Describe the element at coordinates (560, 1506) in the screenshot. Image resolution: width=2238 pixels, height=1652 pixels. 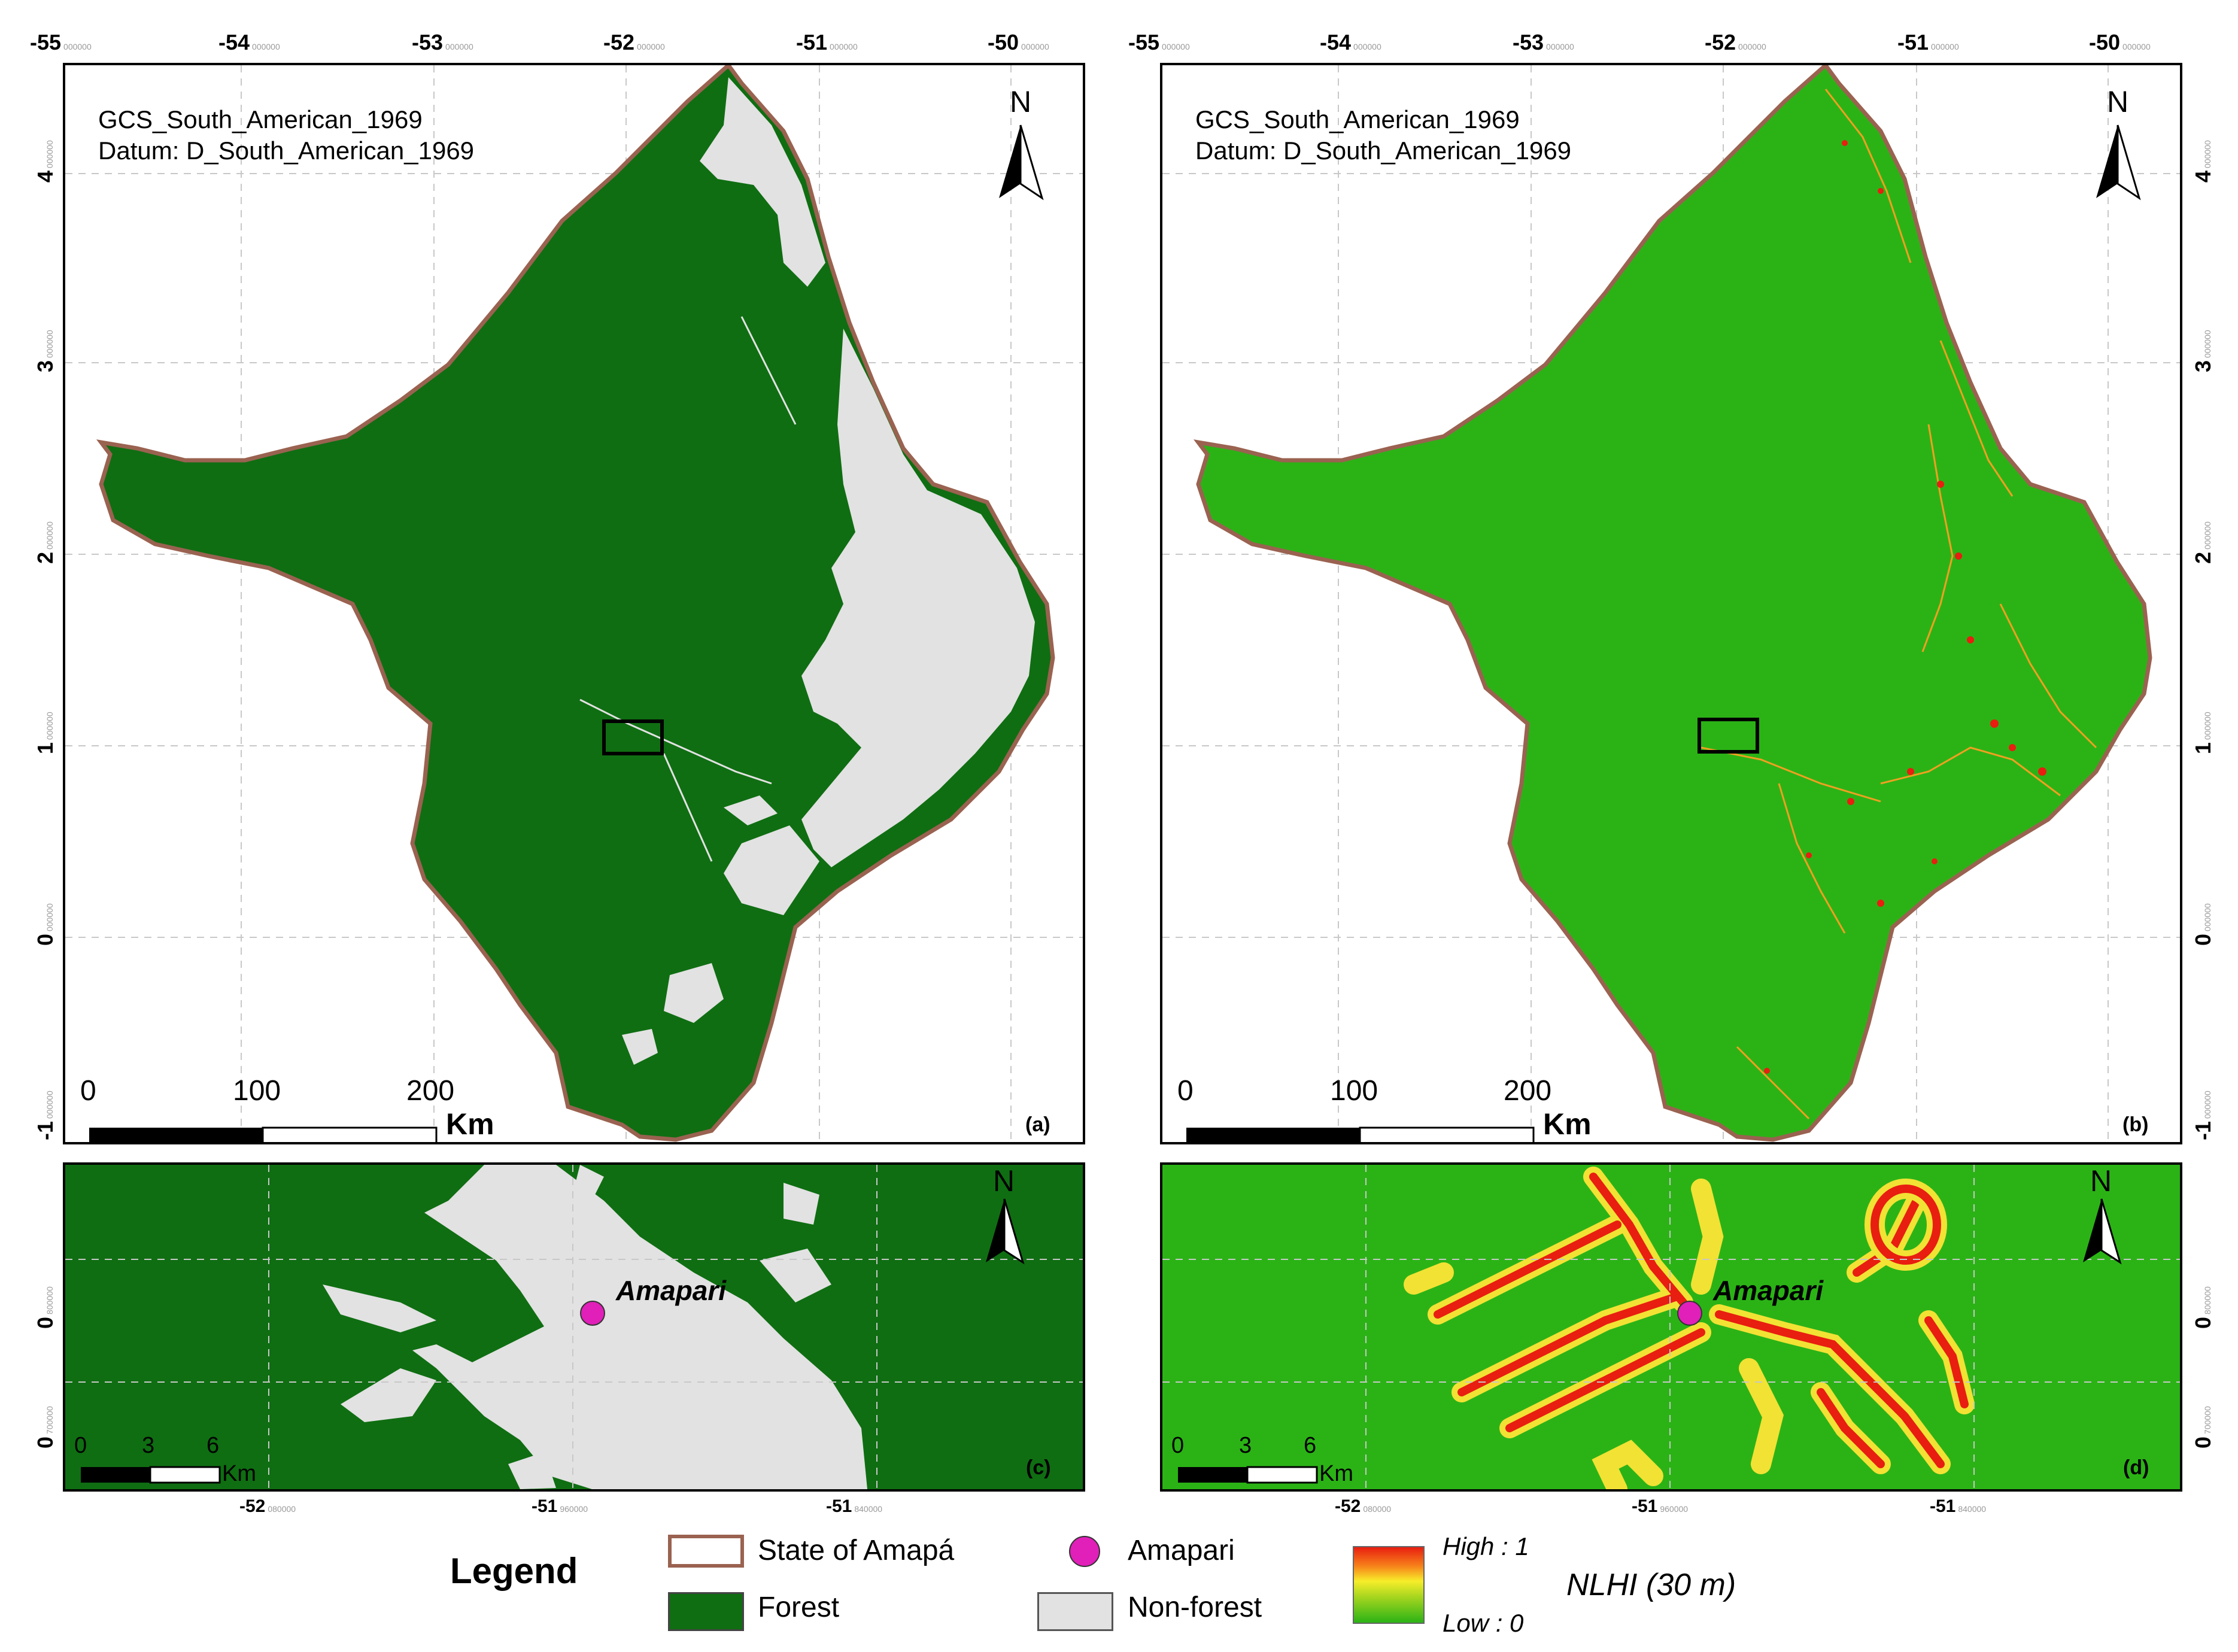
I see `bottom-tick-c-1: -51 960000` at that location.